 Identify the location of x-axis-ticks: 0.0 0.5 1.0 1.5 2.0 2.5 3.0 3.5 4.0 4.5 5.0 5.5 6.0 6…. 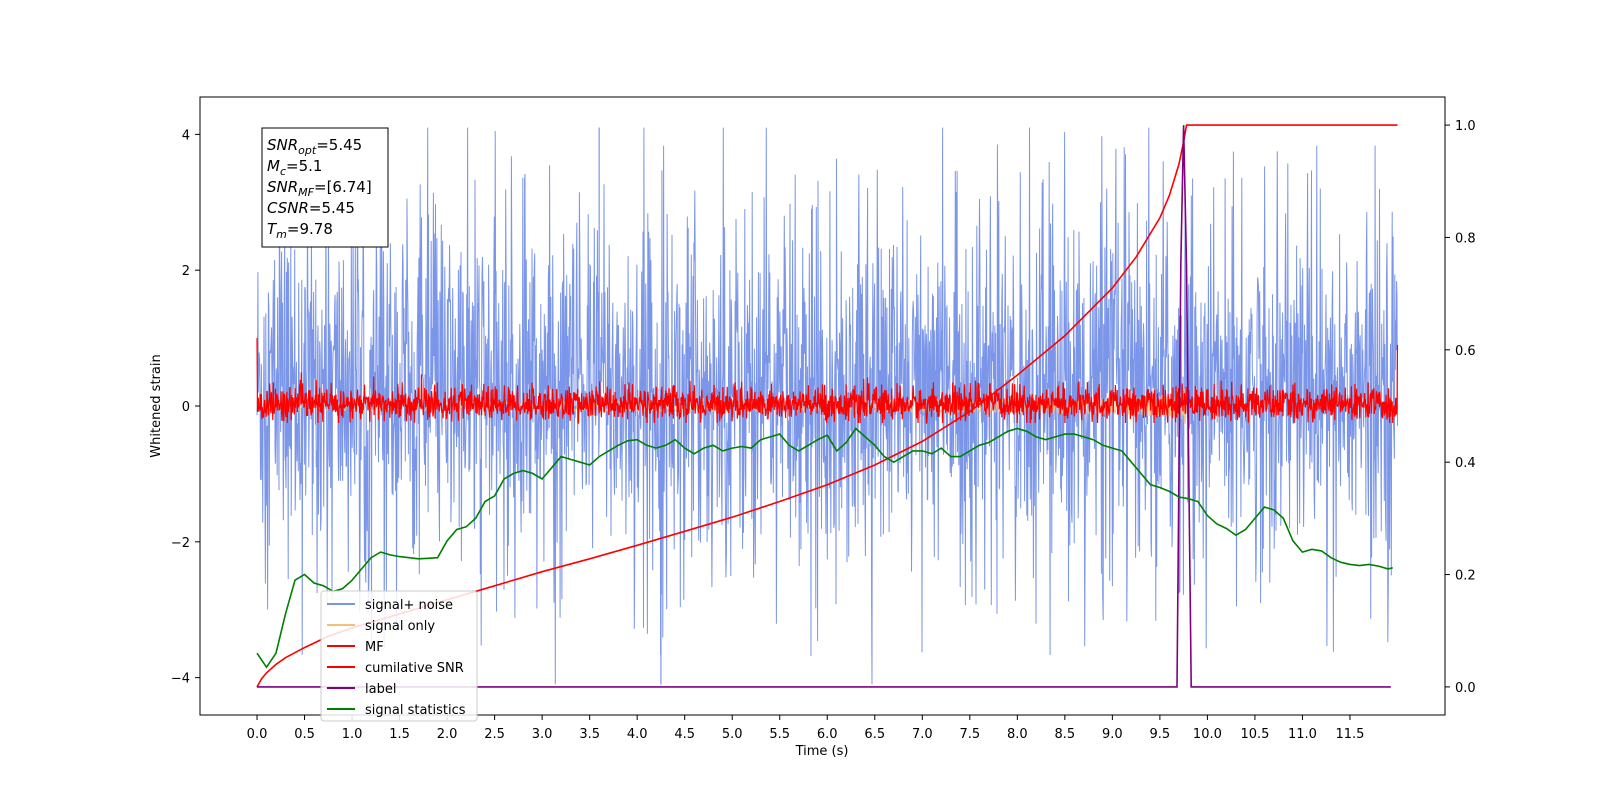
(805, 728).